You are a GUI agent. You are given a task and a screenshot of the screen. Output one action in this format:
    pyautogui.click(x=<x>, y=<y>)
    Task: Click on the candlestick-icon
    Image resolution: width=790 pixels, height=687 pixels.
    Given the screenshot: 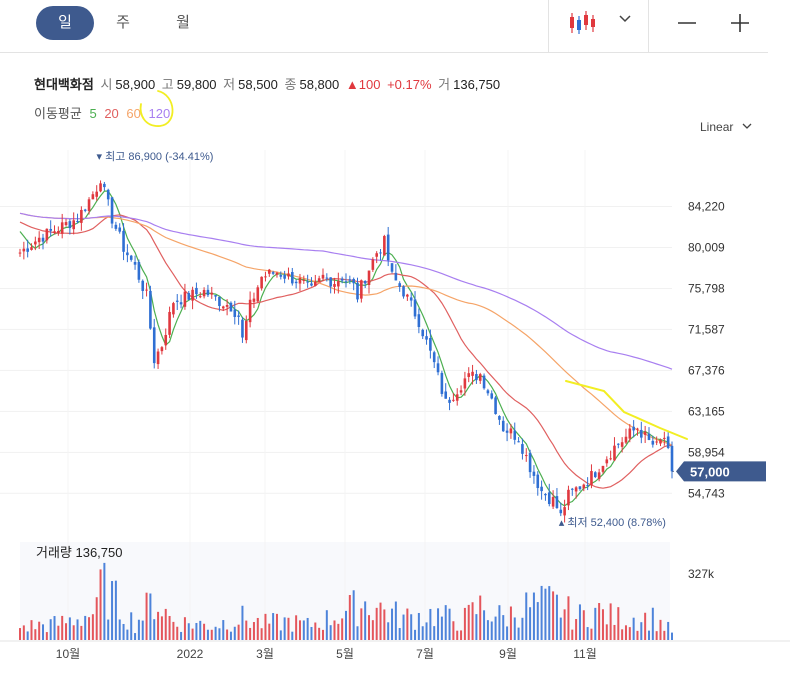 What is the action you would take?
    pyautogui.click(x=583, y=23)
    